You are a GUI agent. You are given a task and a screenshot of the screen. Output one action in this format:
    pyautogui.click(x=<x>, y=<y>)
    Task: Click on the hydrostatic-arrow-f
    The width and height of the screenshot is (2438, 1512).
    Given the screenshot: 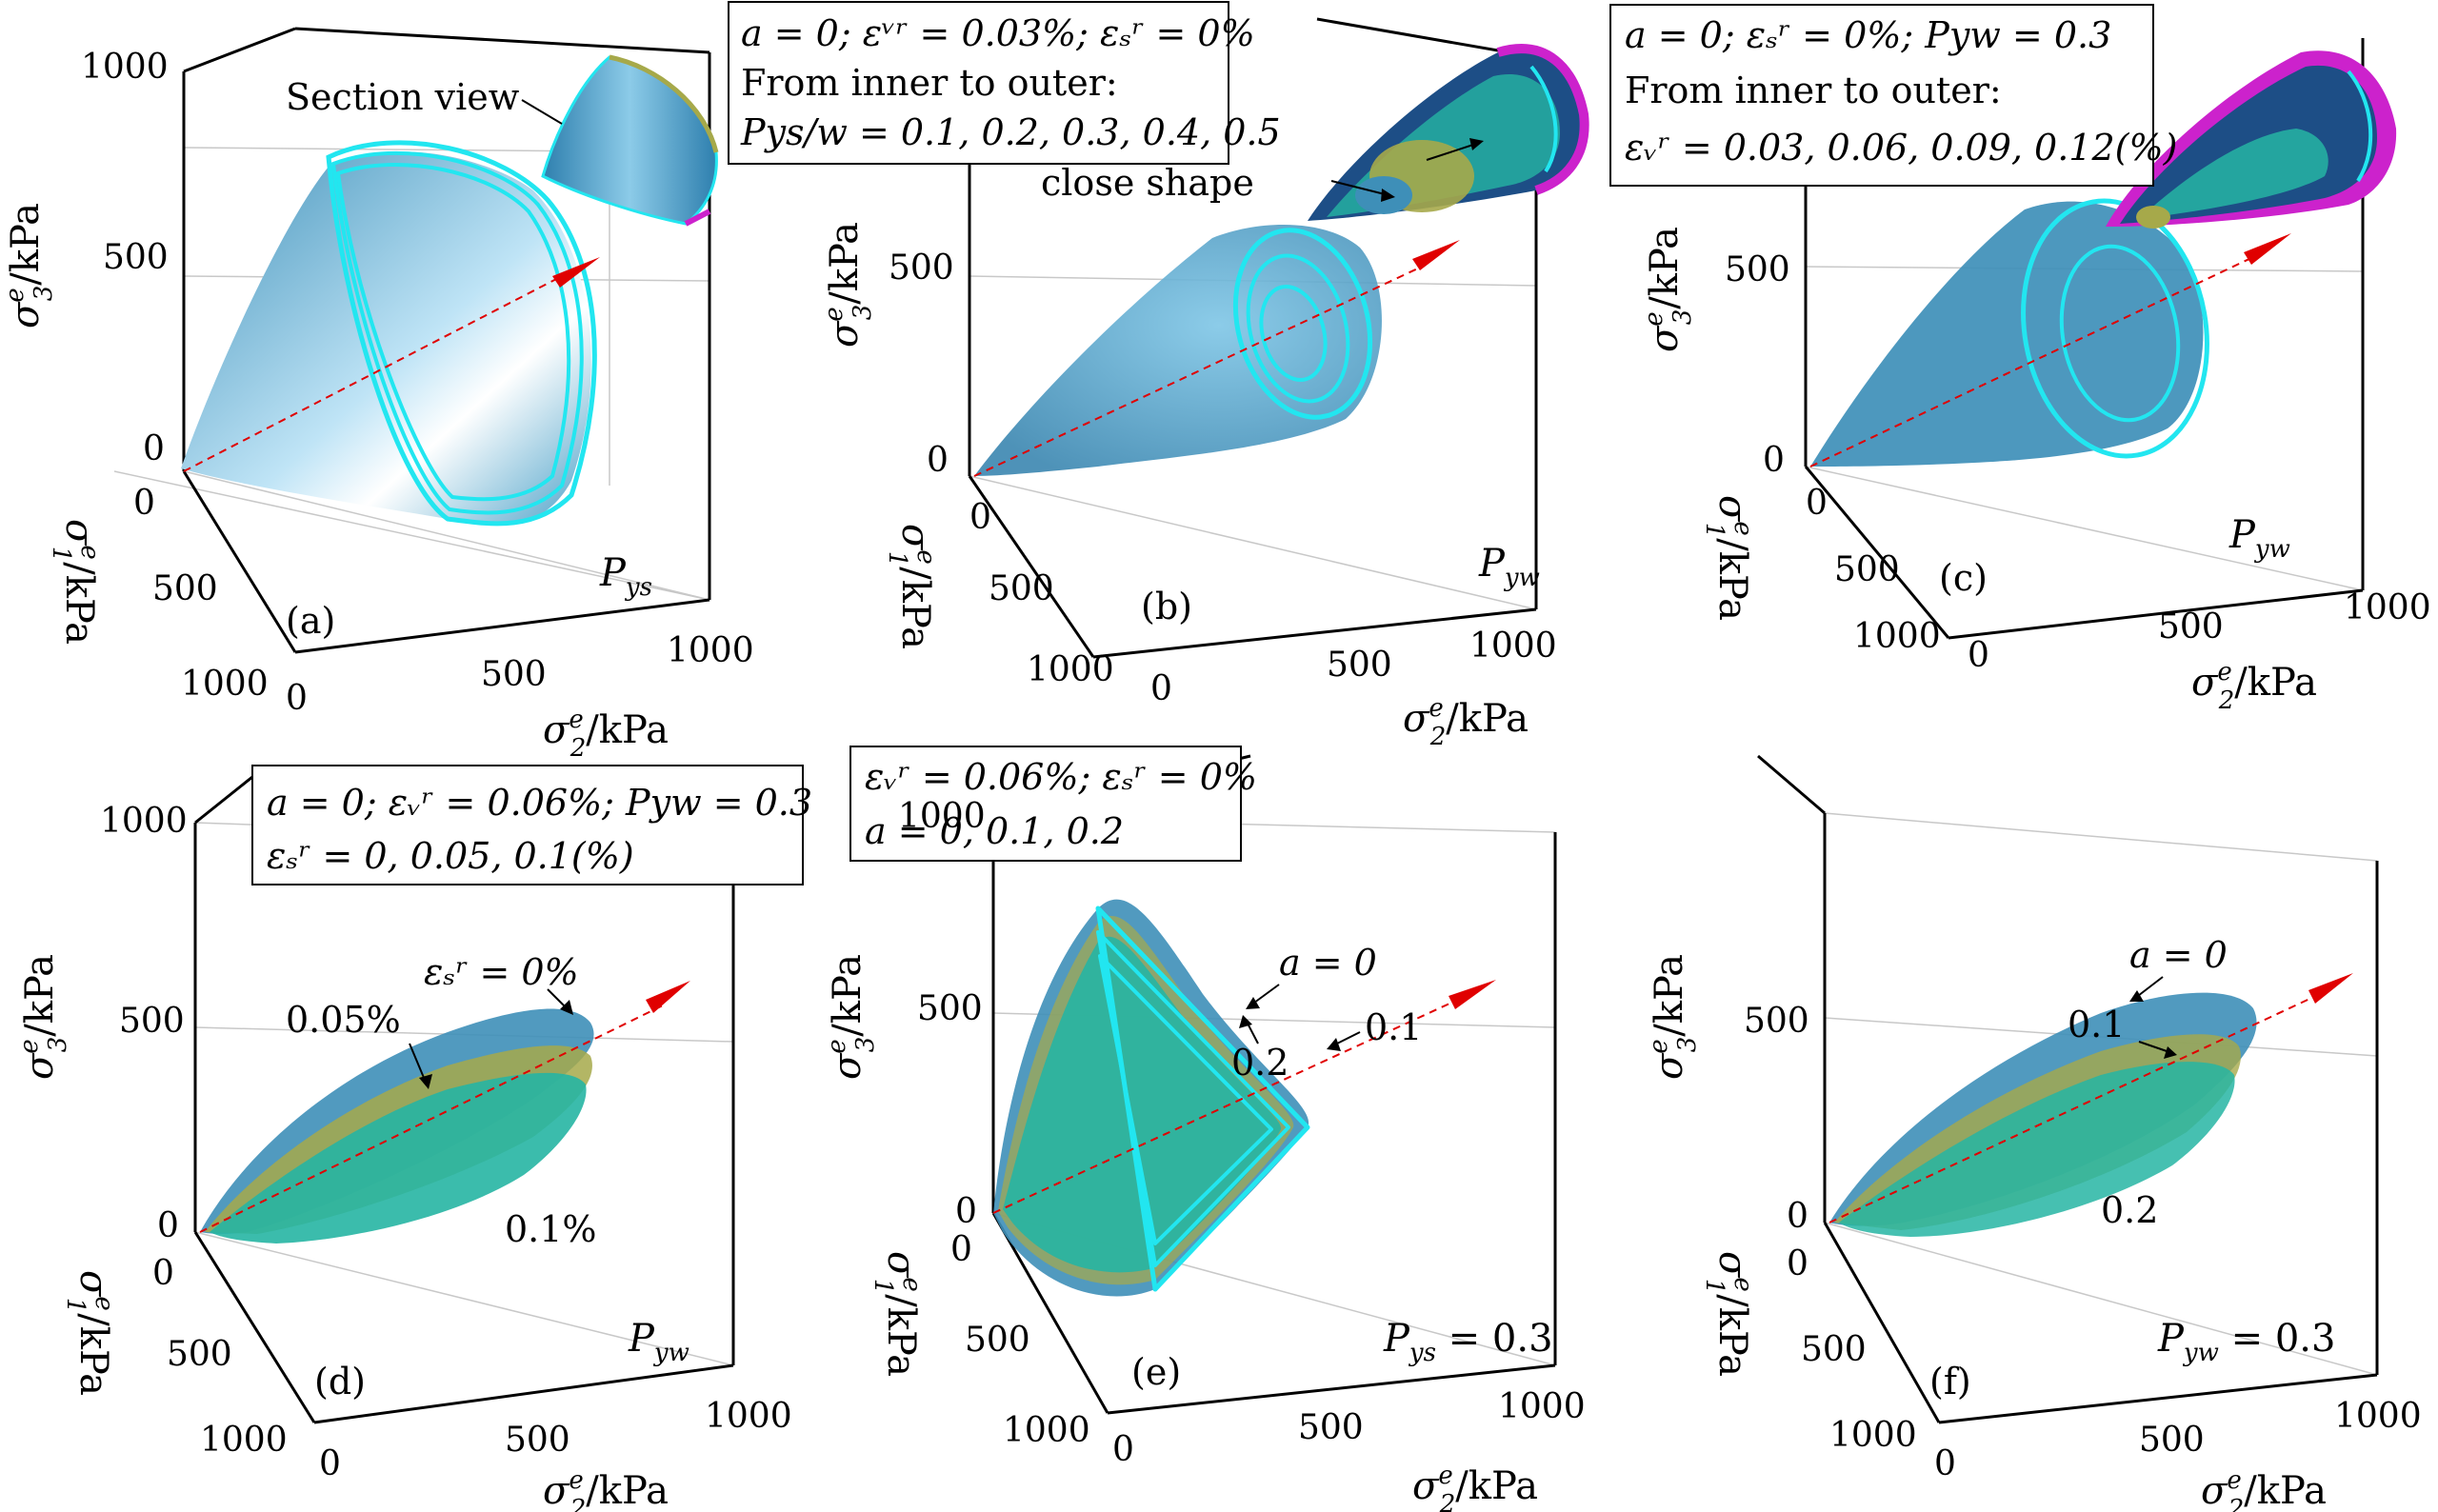 What is the action you would take?
    pyautogui.click(x=2330, y=988)
    